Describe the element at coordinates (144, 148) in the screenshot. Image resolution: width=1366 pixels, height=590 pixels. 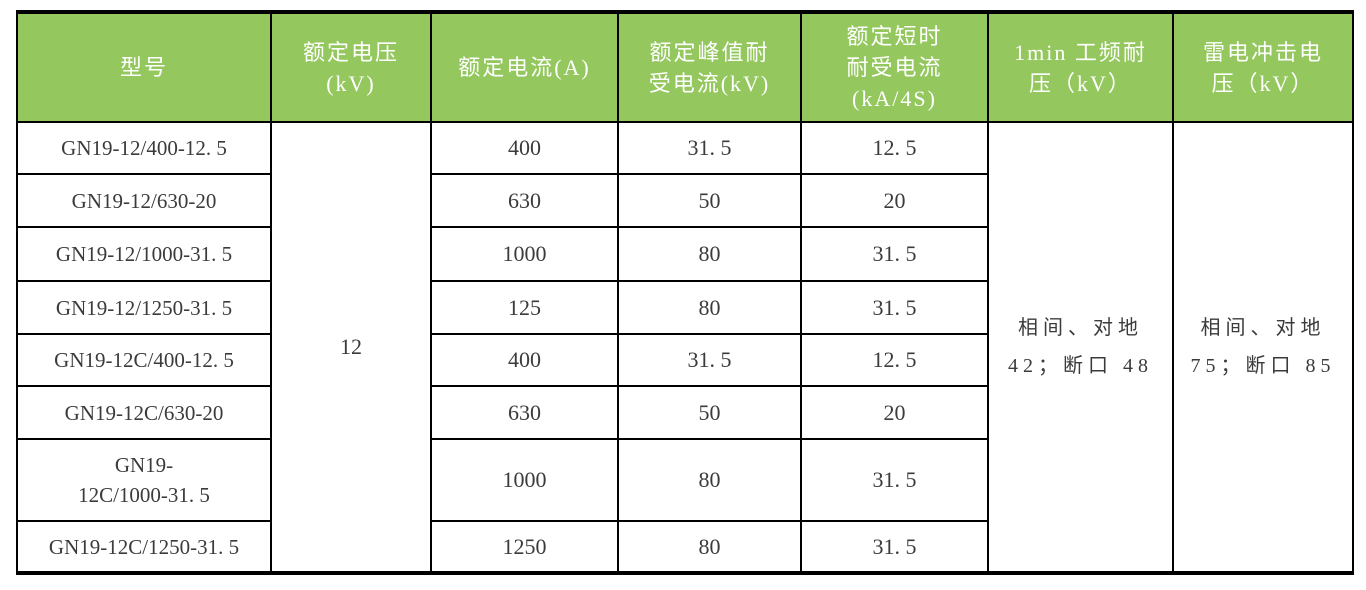
I see `model-cell: GN19-12/400-12. 5` at that location.